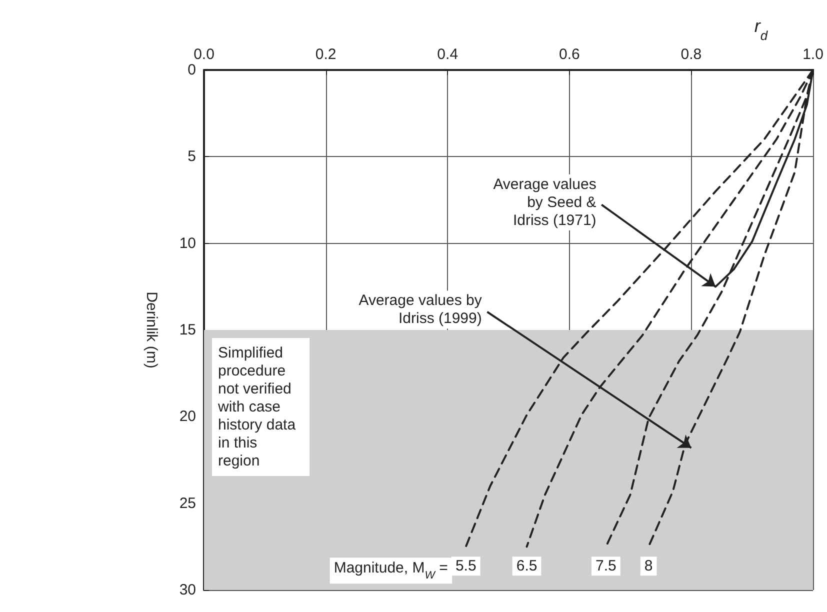  Describe the element at coordinates (204, 54) in the screenshot. I see `x-tick-label: 0.0` at that location.